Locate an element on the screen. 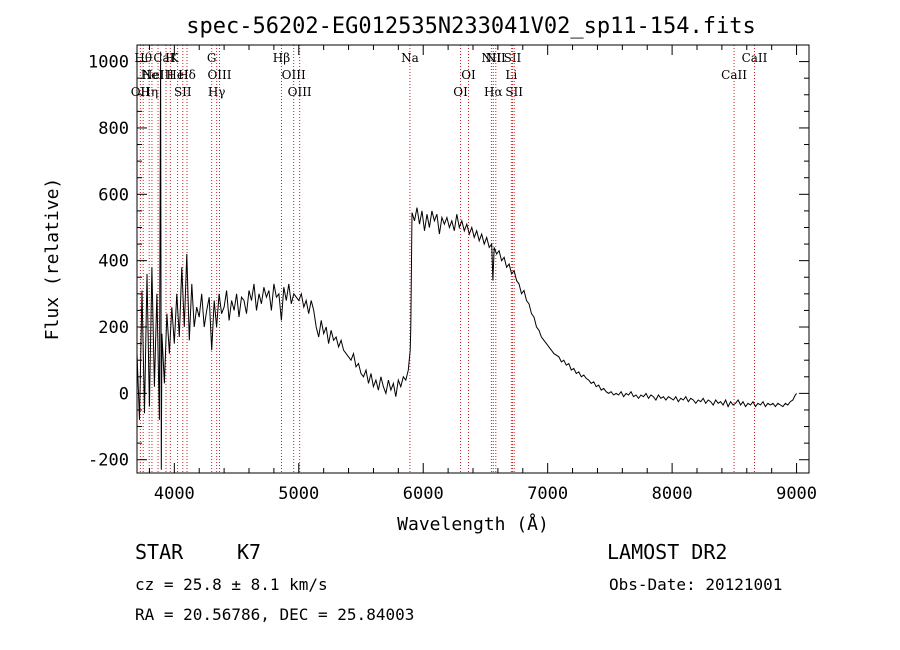  y-tick-label: 0 is located at coordinates (124, 394).